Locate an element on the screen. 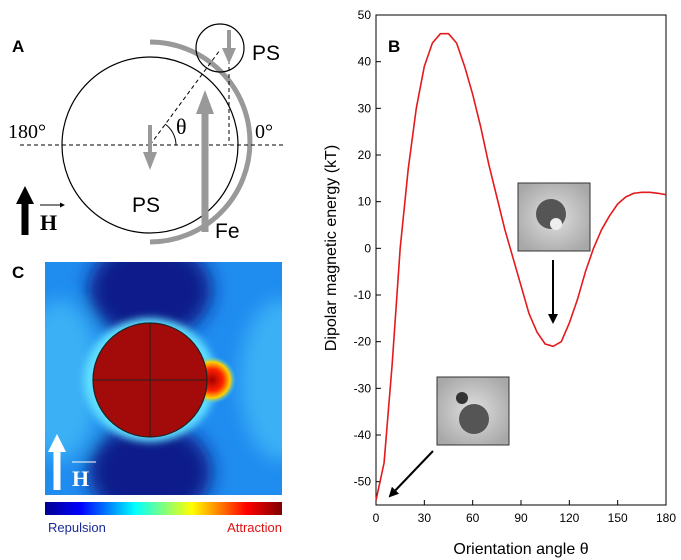 The width and height of the screenshot is (681, 560). y-tick-label: 20 is located at coordinates (365, 155).